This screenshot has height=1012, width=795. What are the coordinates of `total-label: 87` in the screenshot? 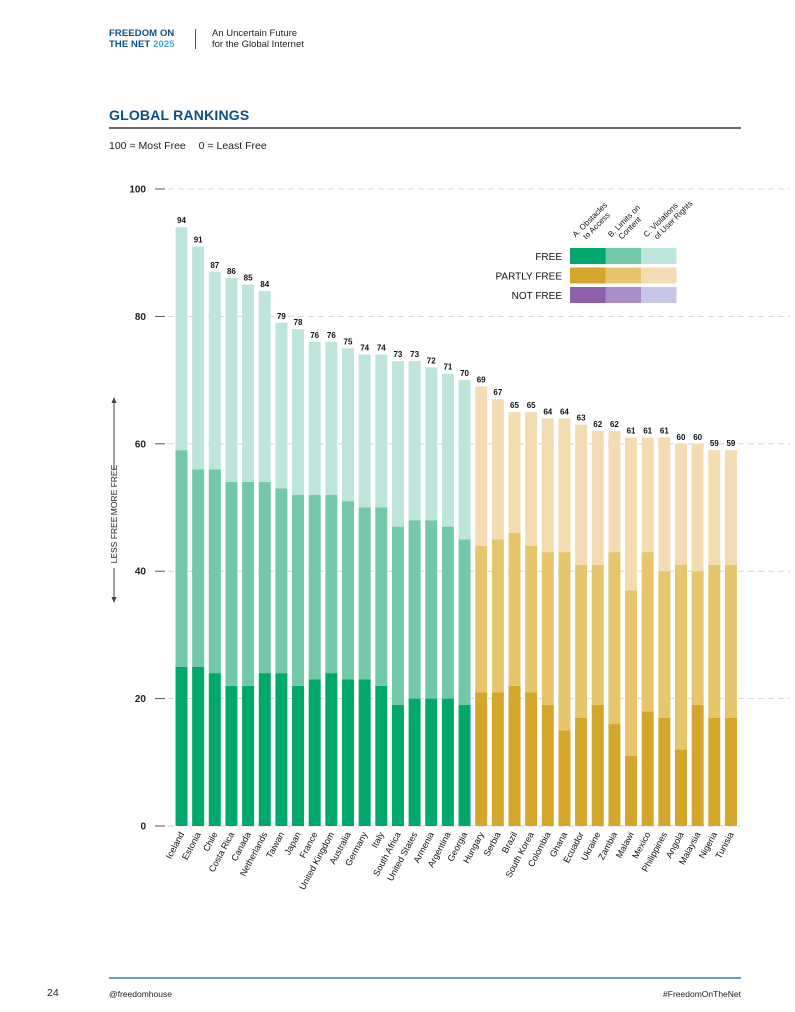 It's located at (214, 265).